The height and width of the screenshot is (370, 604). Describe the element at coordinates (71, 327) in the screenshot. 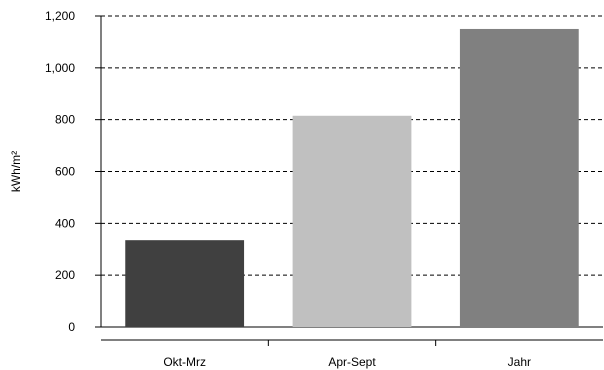

I see `y-tick-label: 0` at that location.